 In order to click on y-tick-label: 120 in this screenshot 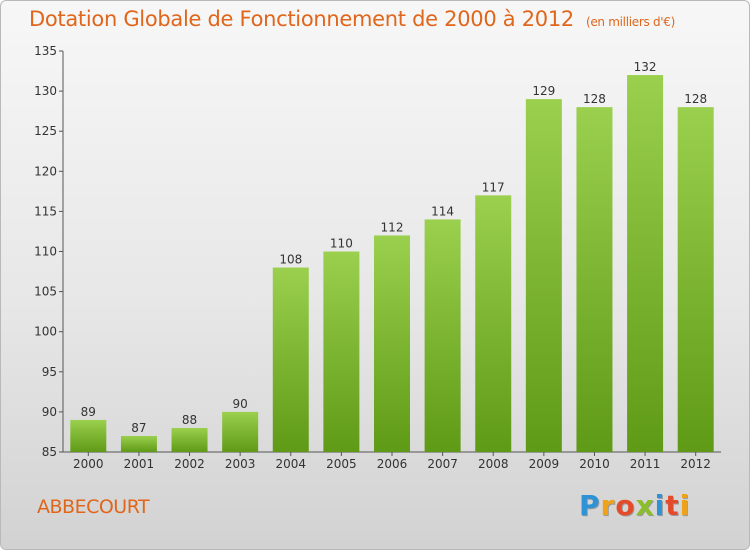, I will do `click(45, 171)`.